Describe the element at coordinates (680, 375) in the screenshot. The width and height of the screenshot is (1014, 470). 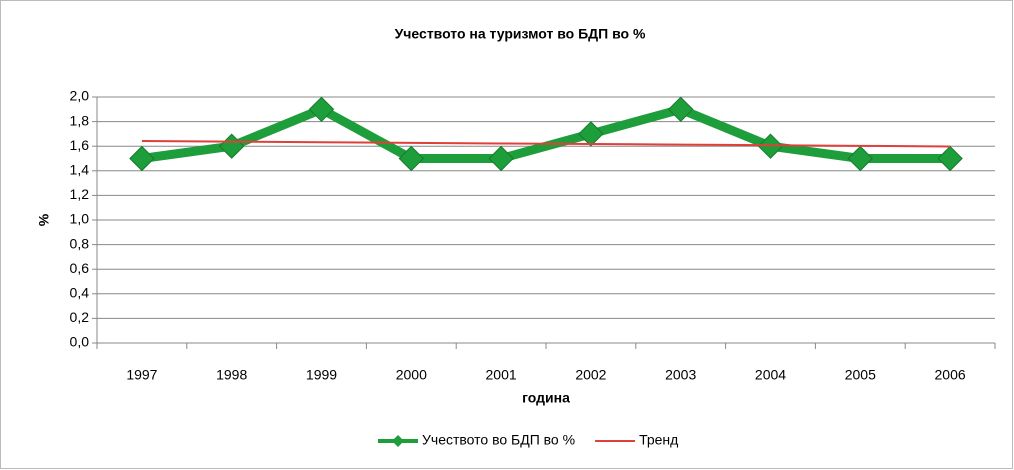
I see `x-tick-label: 2003` at that location.